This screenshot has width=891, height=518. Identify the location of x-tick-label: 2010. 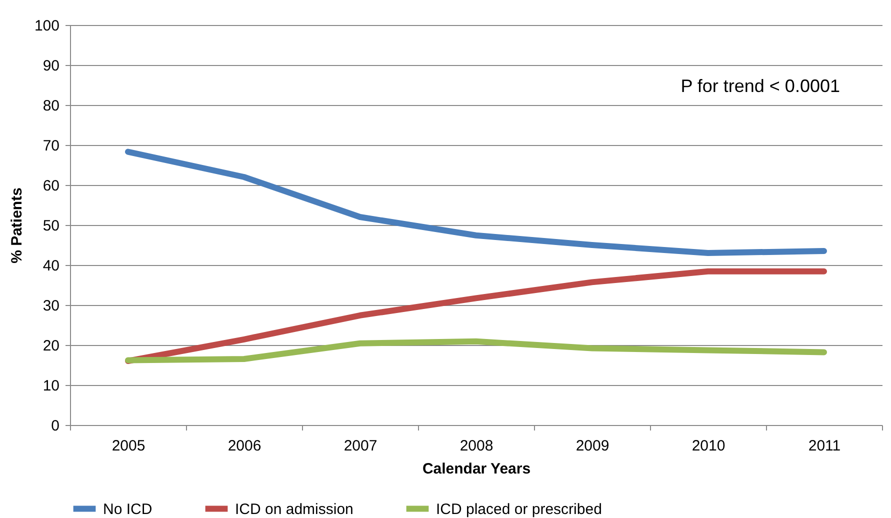
(709, 446).